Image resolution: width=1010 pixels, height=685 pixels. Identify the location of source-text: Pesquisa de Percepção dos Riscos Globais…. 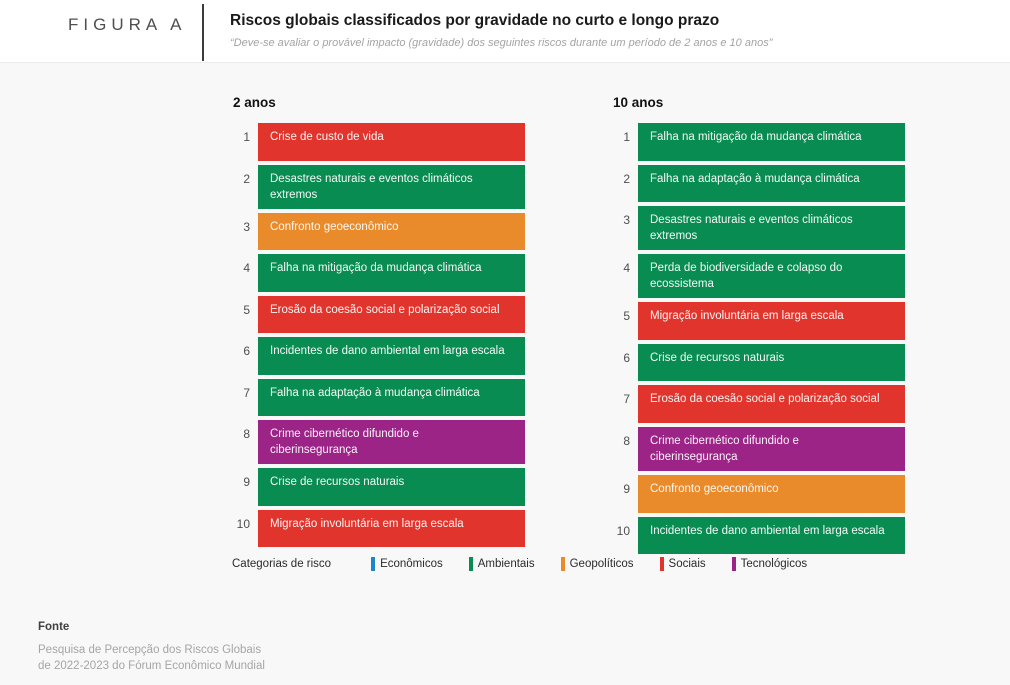
(151, 658).